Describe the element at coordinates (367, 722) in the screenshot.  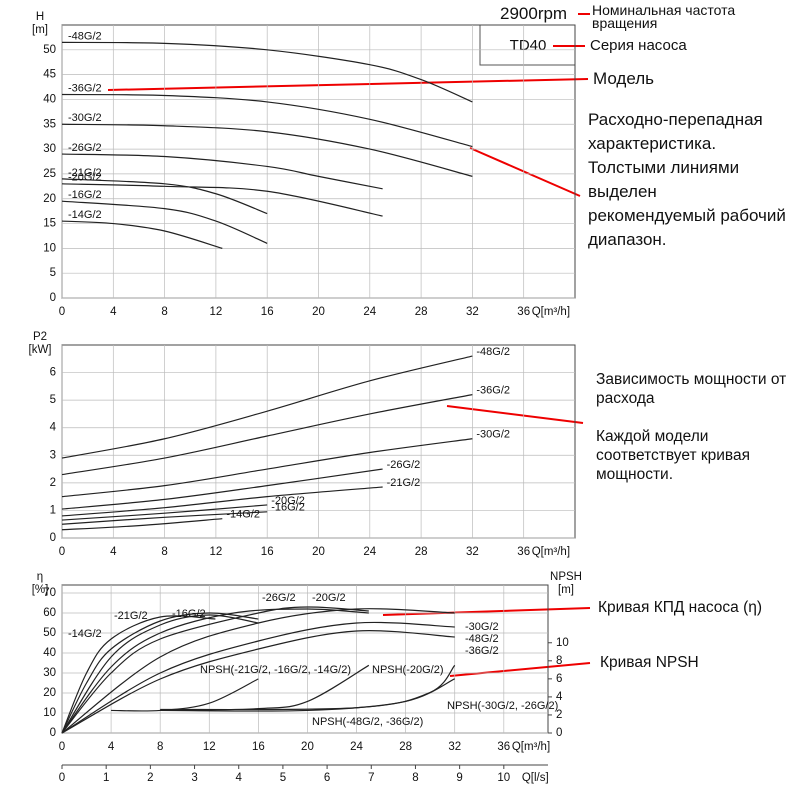
I see `series-label: NPSH(-48G/2, -36G/2)` at that location.